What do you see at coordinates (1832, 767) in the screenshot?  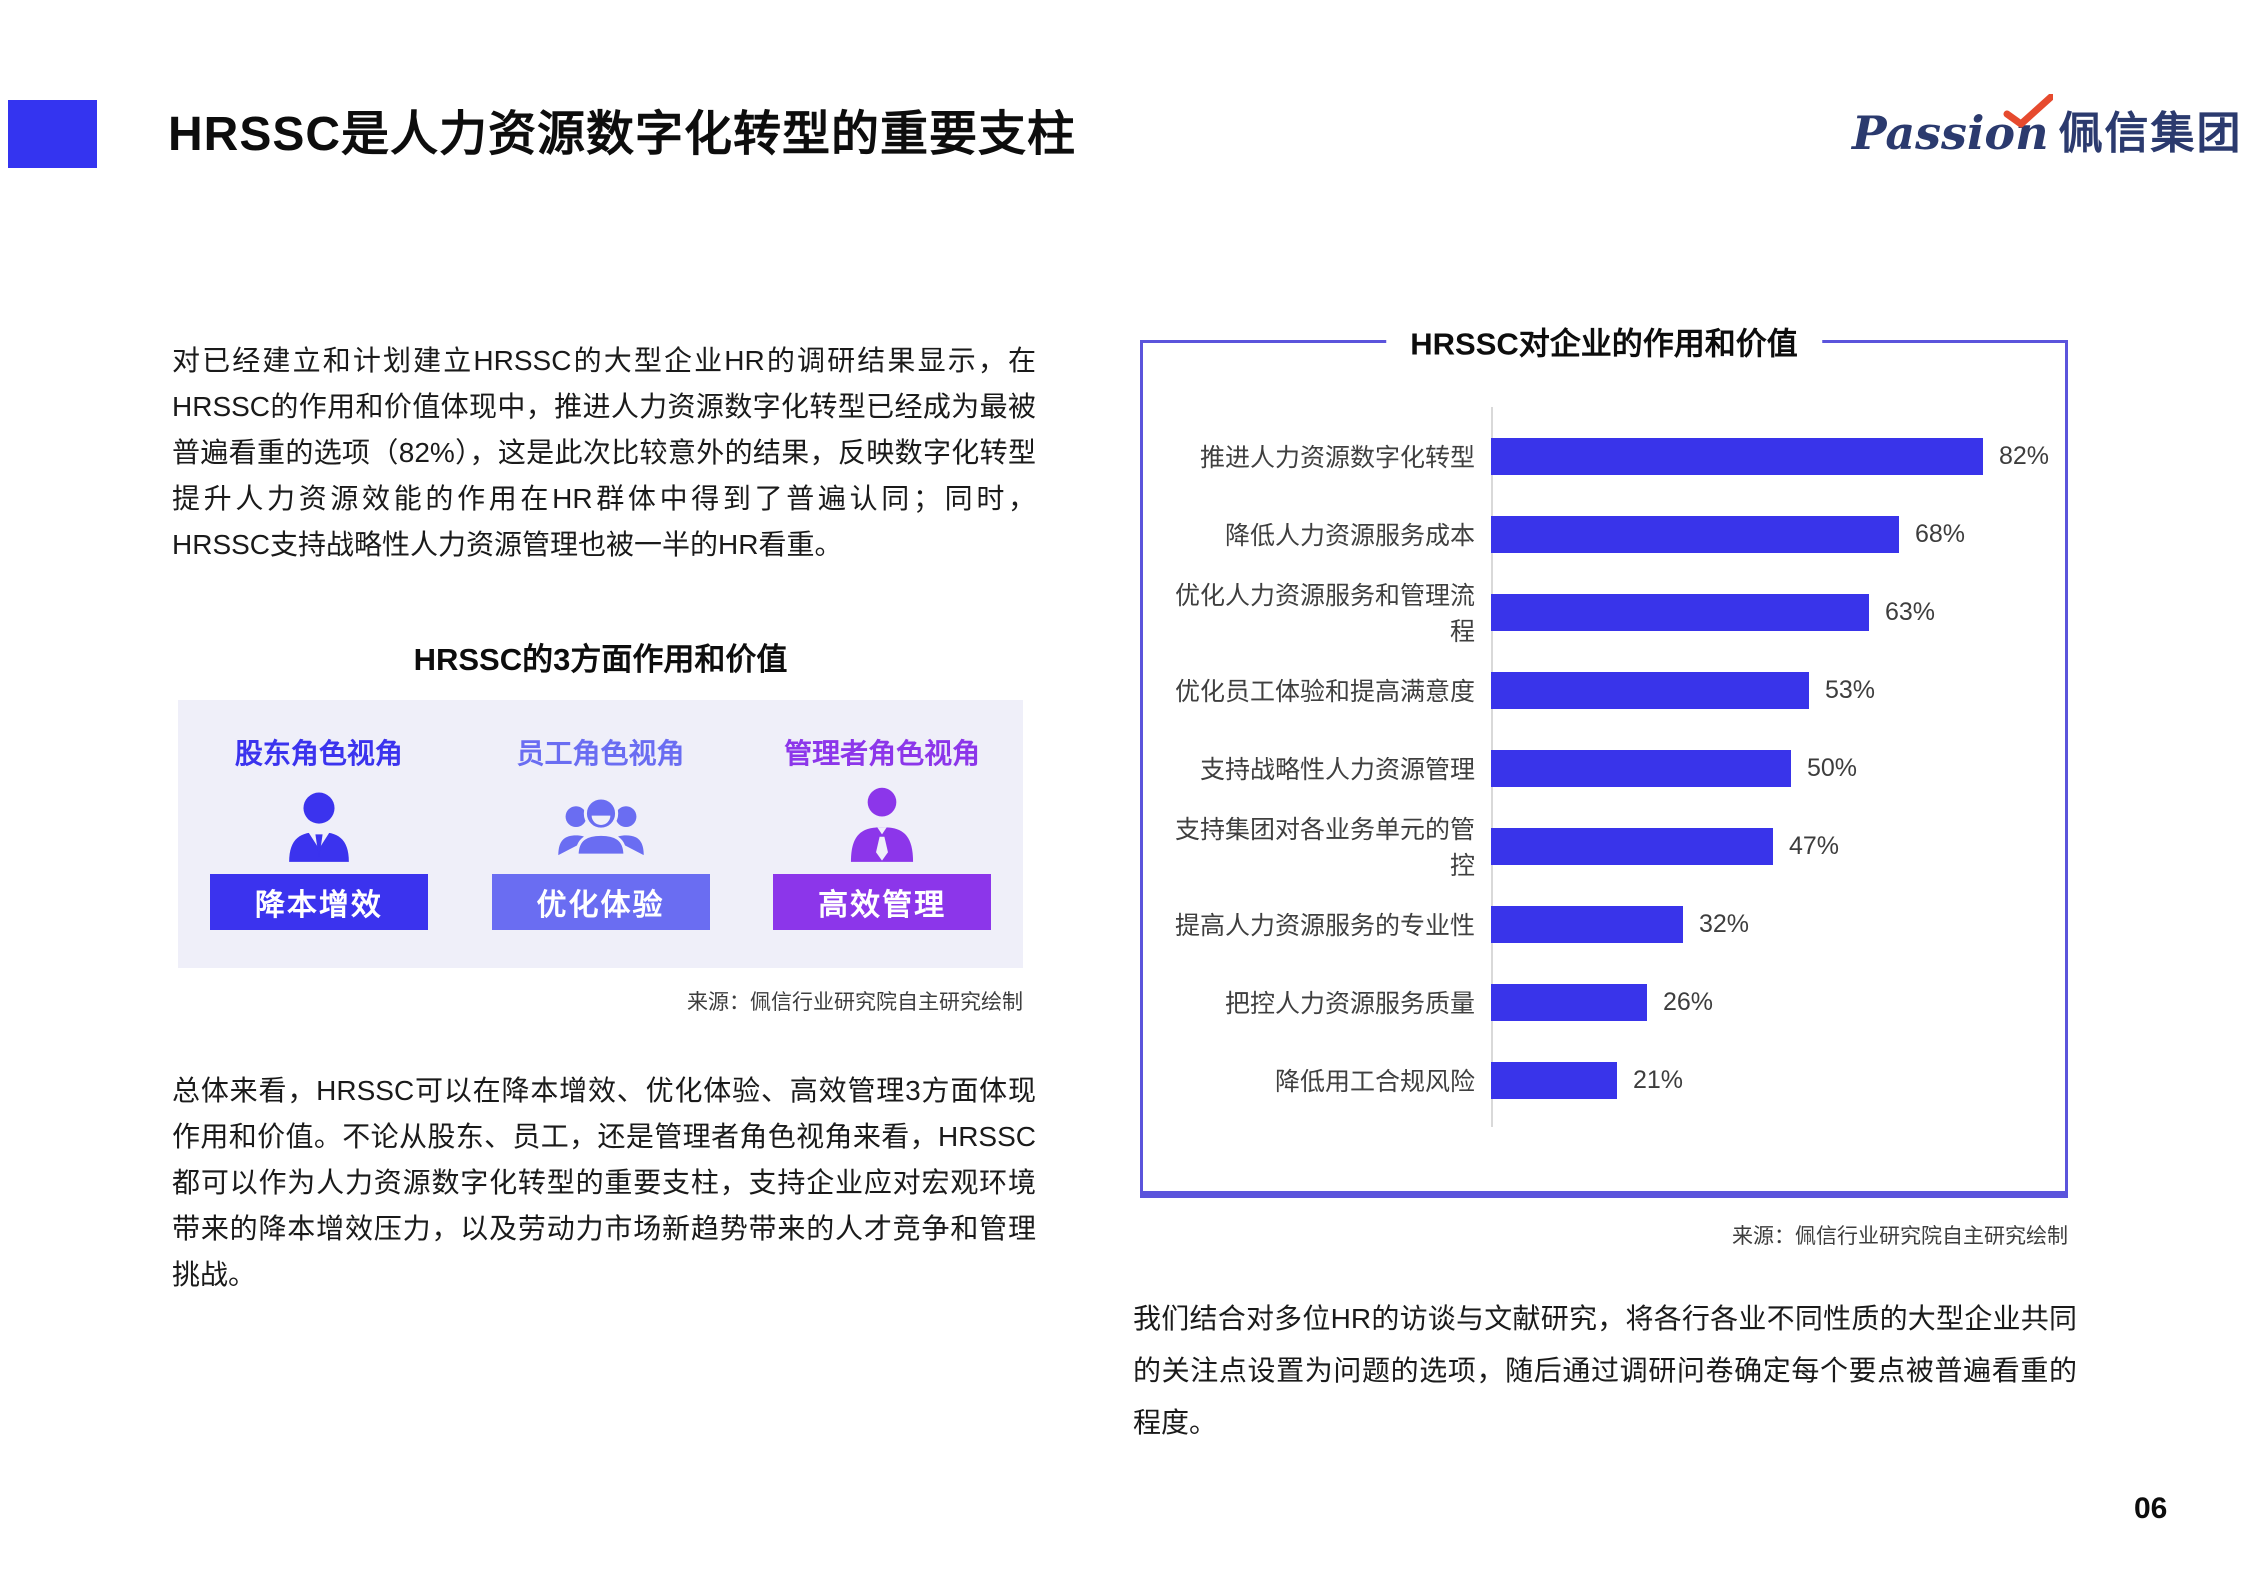 I see `chart-value-label: 50%` at bounding box center [1832, 767].